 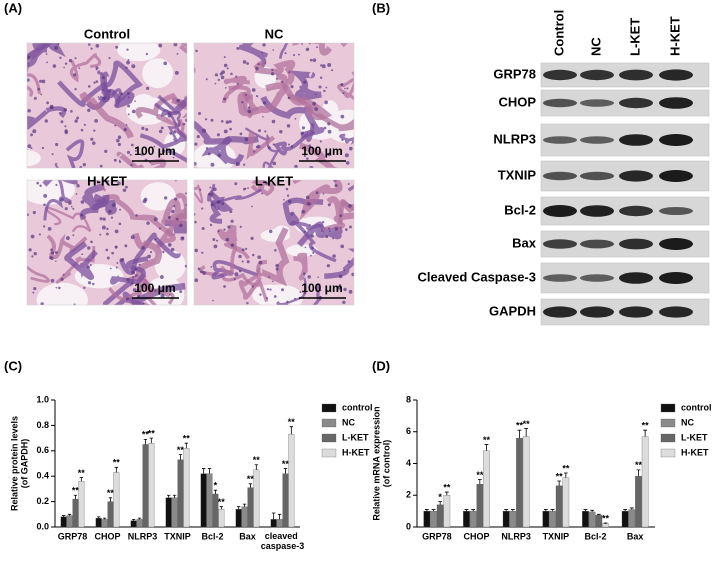 I want to click on legend-label: L-KET, so click(x=355, y=437).